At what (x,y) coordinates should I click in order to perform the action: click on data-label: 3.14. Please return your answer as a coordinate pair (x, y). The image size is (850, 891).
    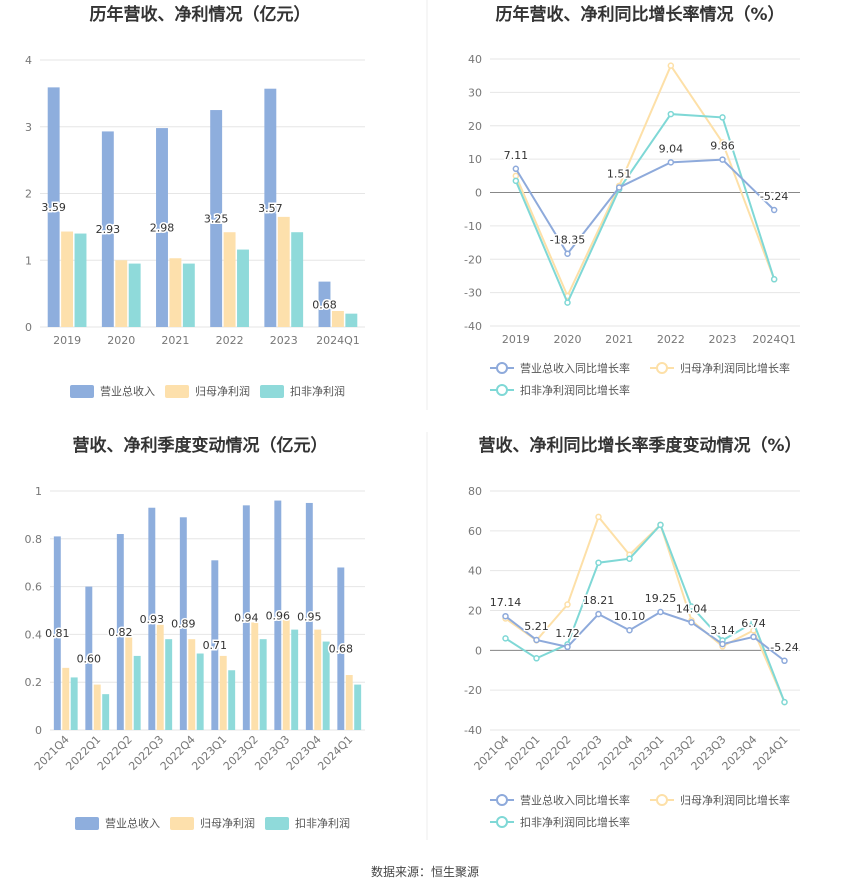
    Looking at the image, I should click on (722, 630).